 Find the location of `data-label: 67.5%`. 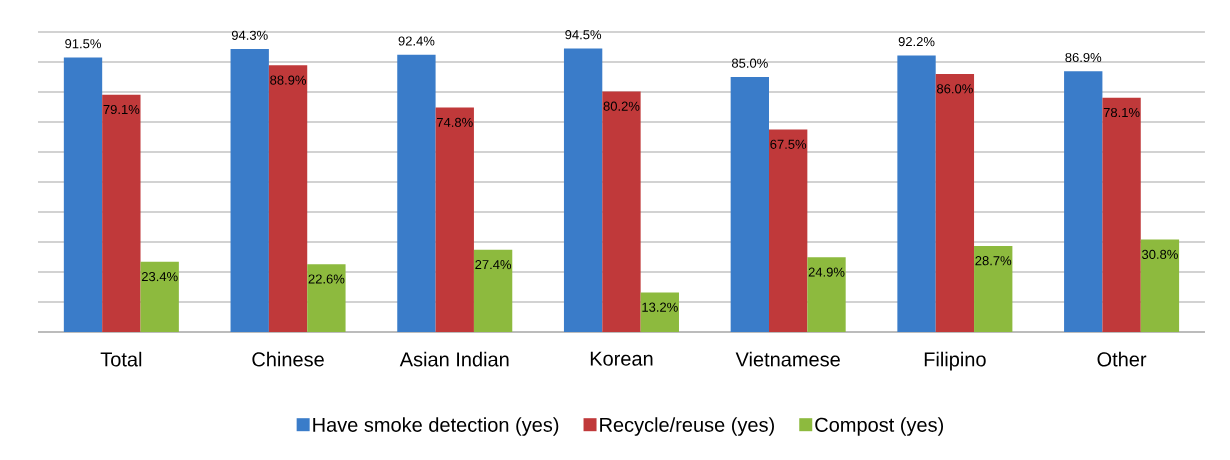

data-label: 67.5% is located at coordinates (788, 144).